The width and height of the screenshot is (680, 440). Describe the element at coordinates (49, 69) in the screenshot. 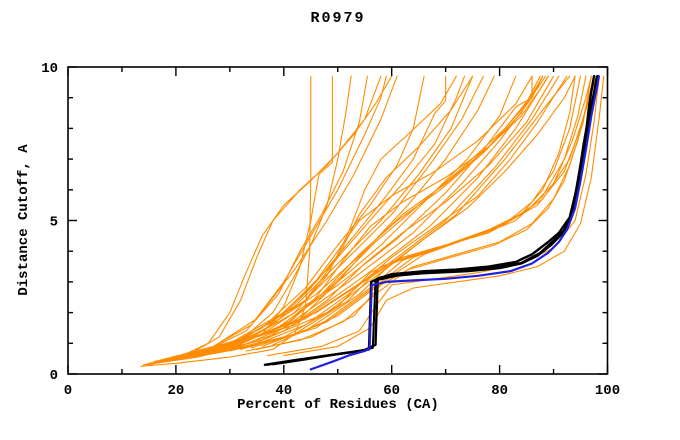

I see `y-tick-label: 10` at that location.